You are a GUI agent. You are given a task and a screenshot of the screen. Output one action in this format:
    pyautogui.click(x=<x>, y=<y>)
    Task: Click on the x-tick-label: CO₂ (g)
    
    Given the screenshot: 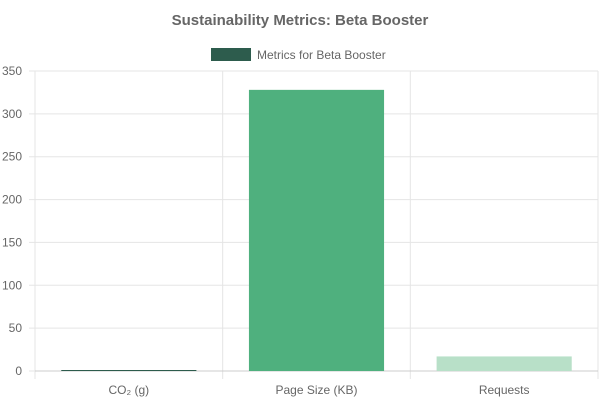 What is the action you would take?
    pyautogui.click(x=128, y=390)
    